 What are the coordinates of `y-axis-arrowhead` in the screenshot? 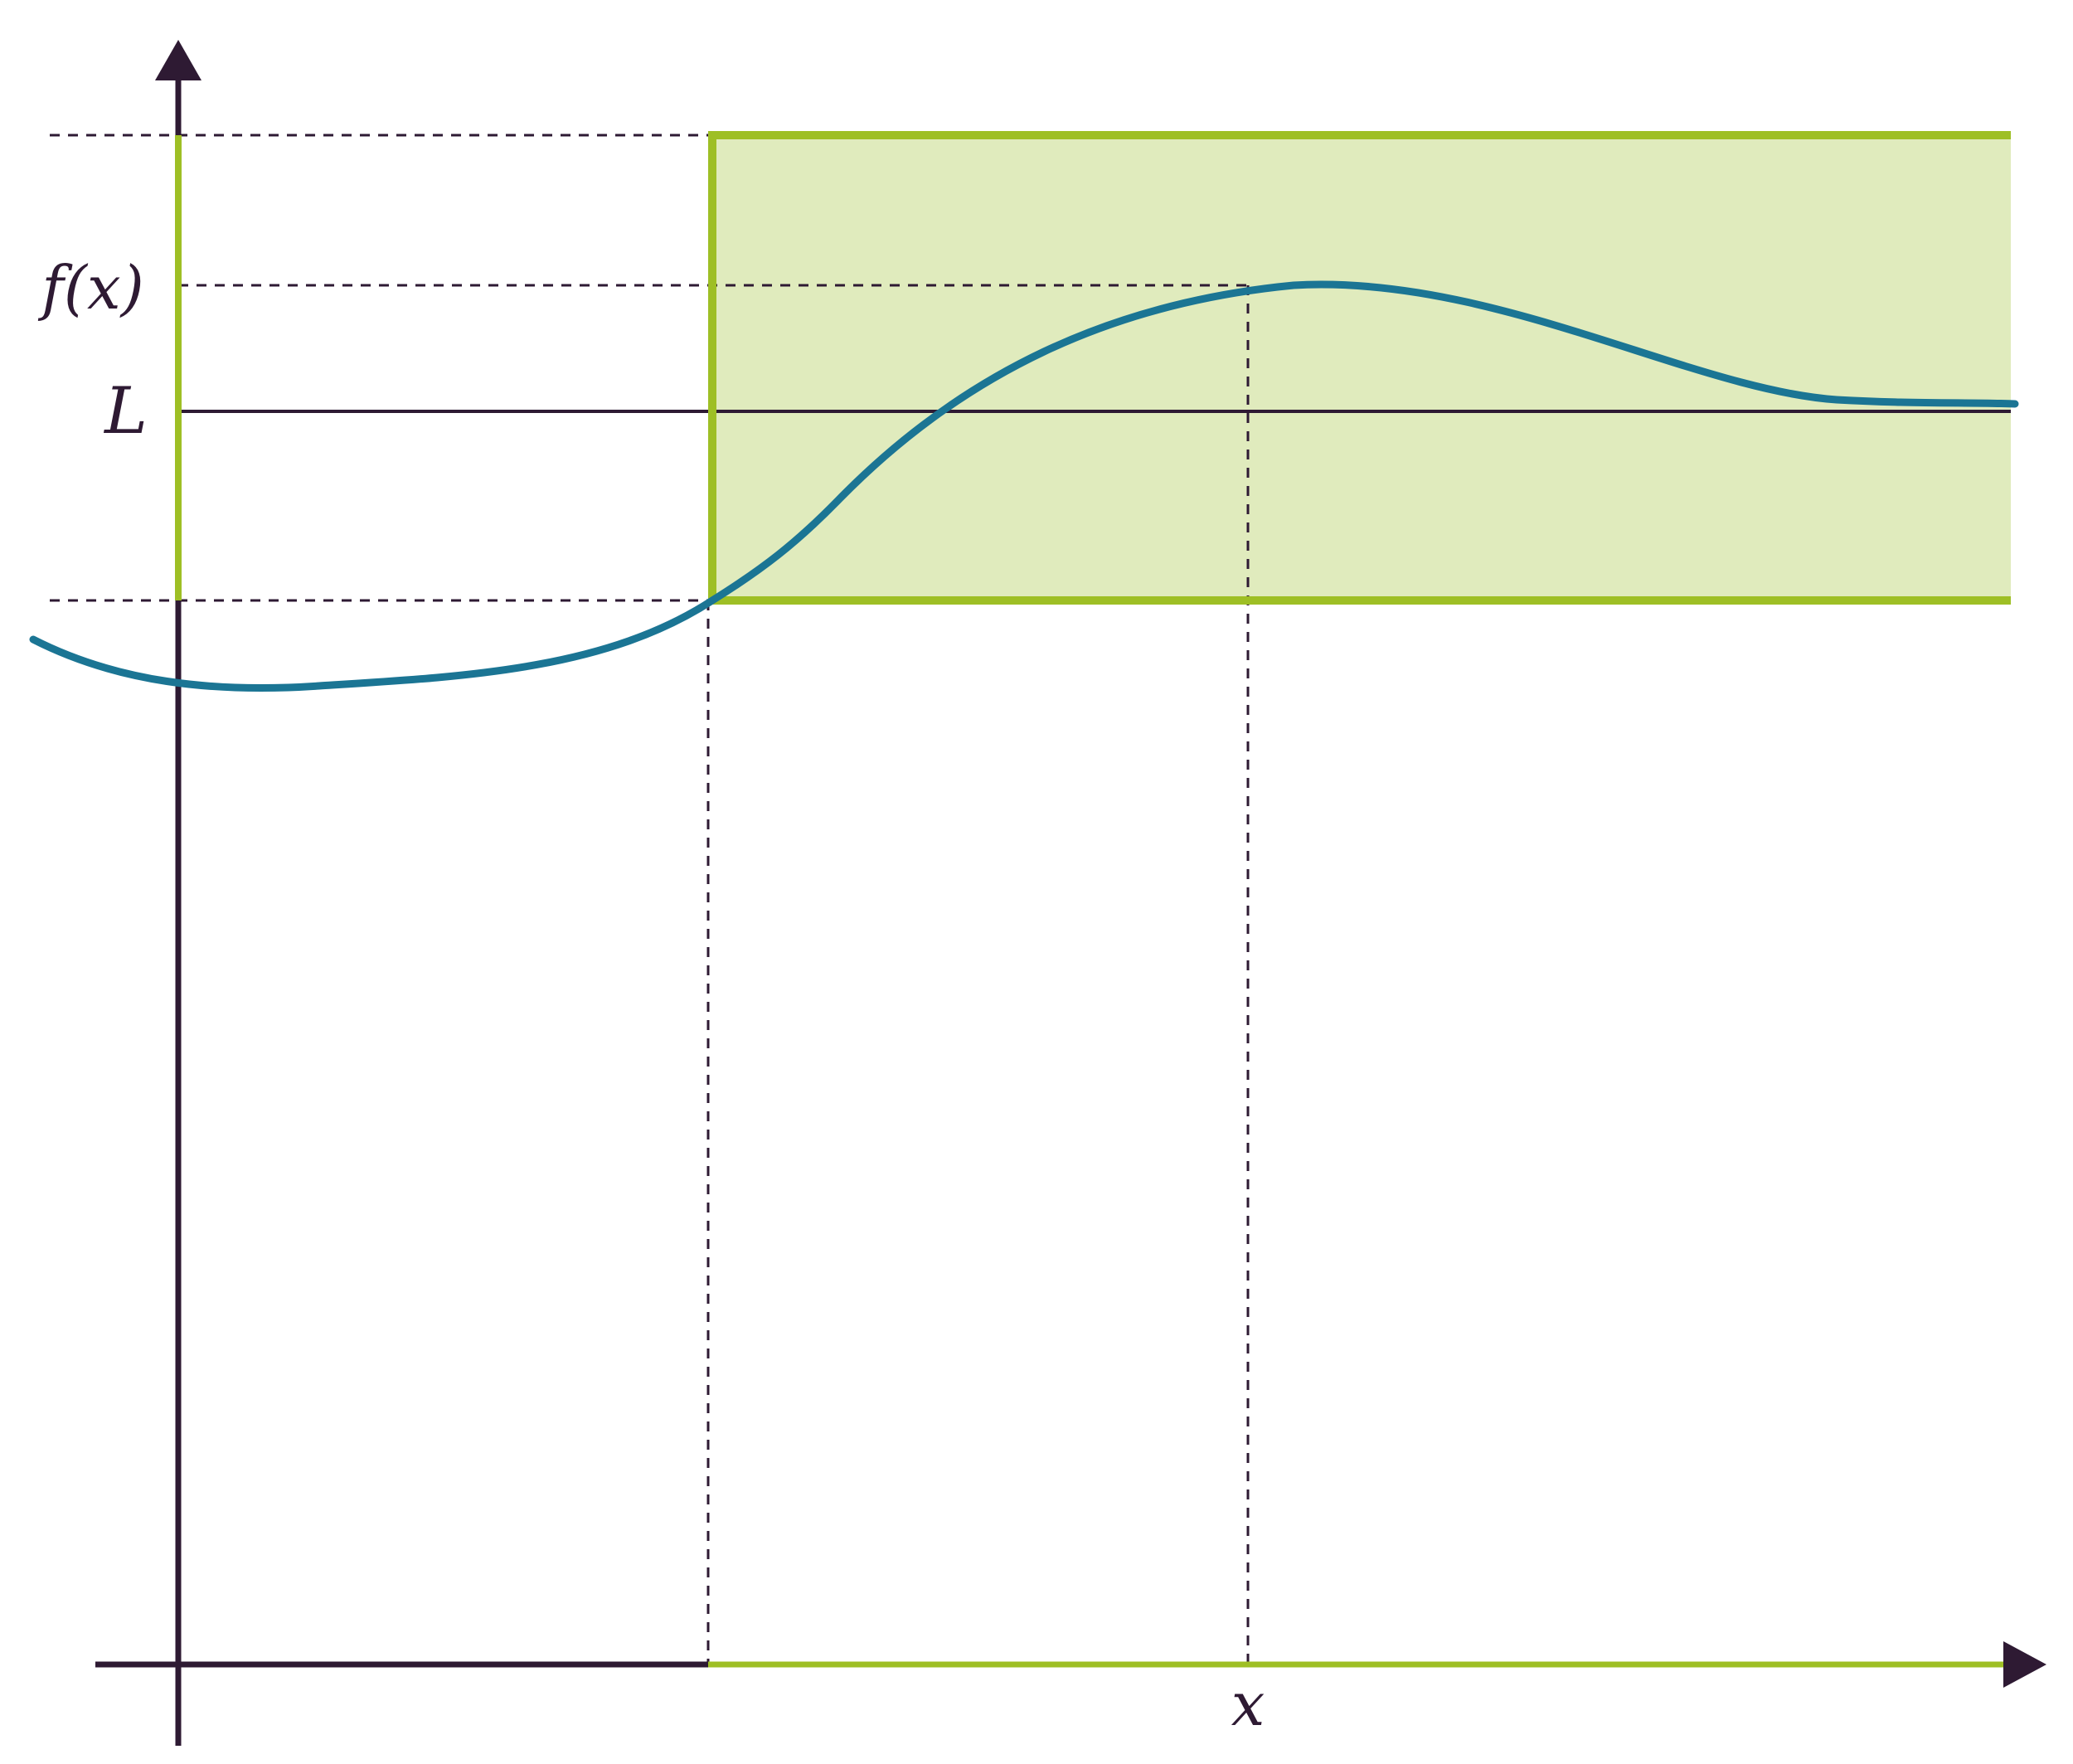 It's located at (178, 60).